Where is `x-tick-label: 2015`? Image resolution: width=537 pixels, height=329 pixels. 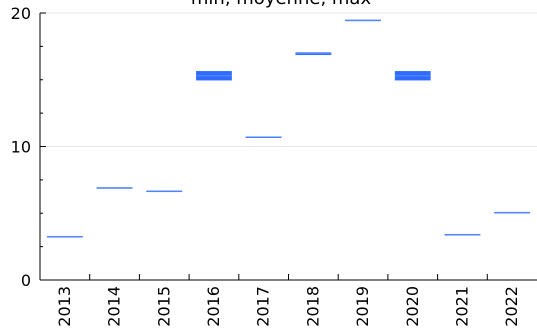 x-tick-label: 2015 is located at coordinates (163, 306).